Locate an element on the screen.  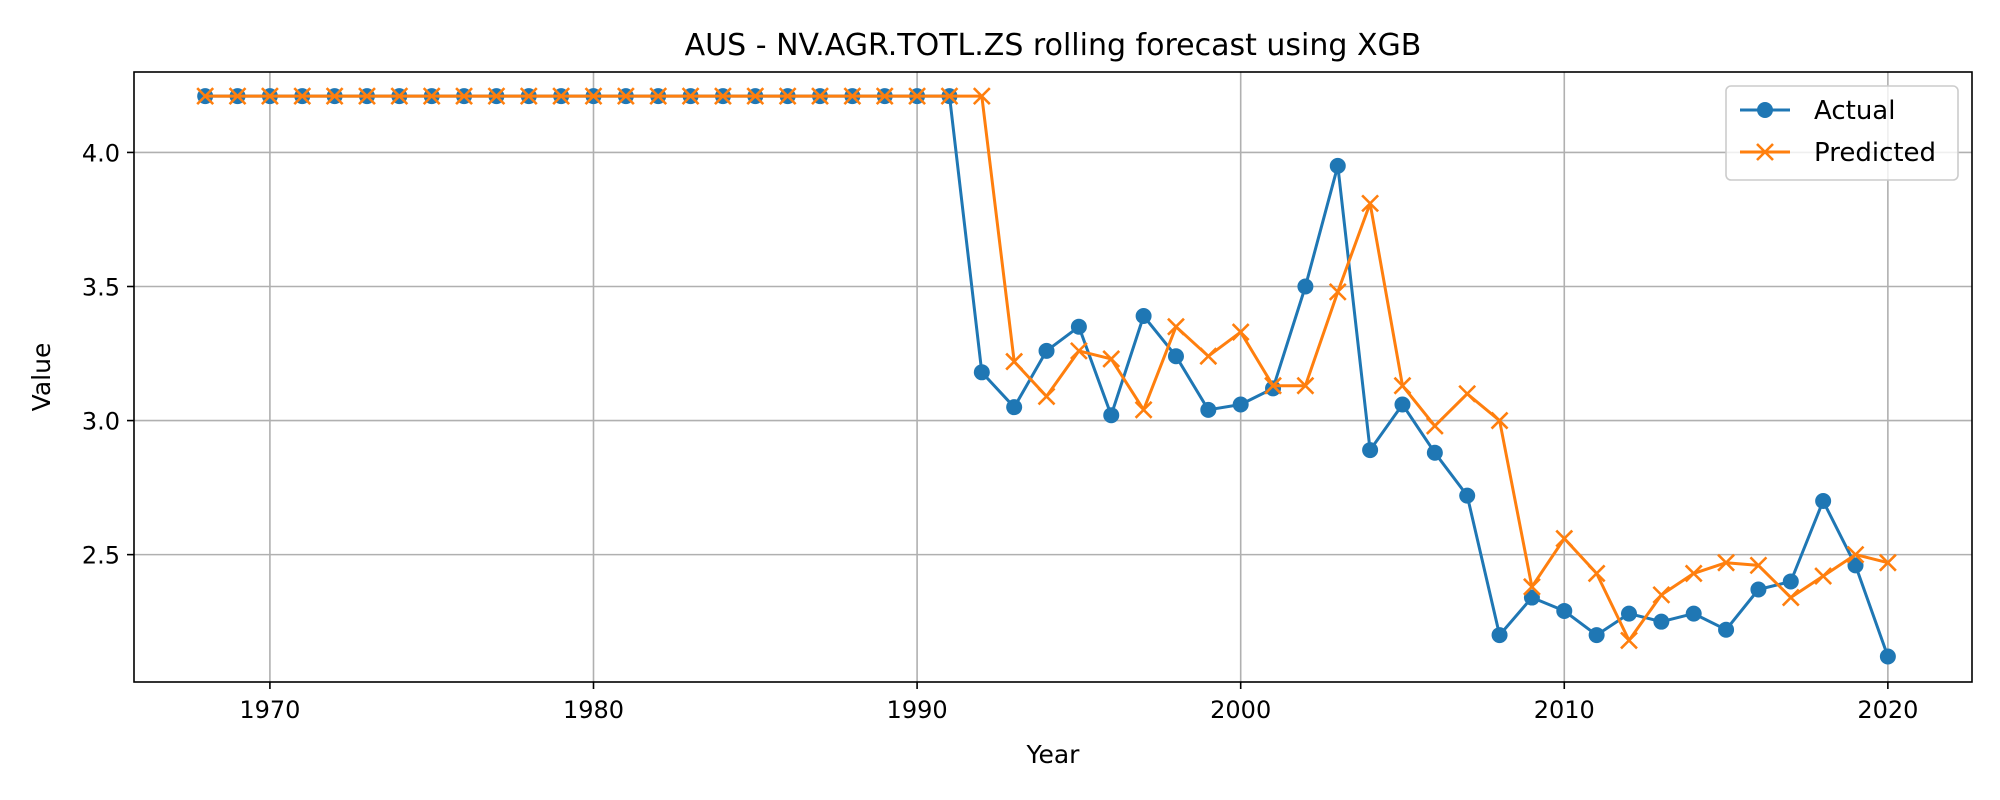
y-tick-label: 3.5 is located at coordinates (101, 288).